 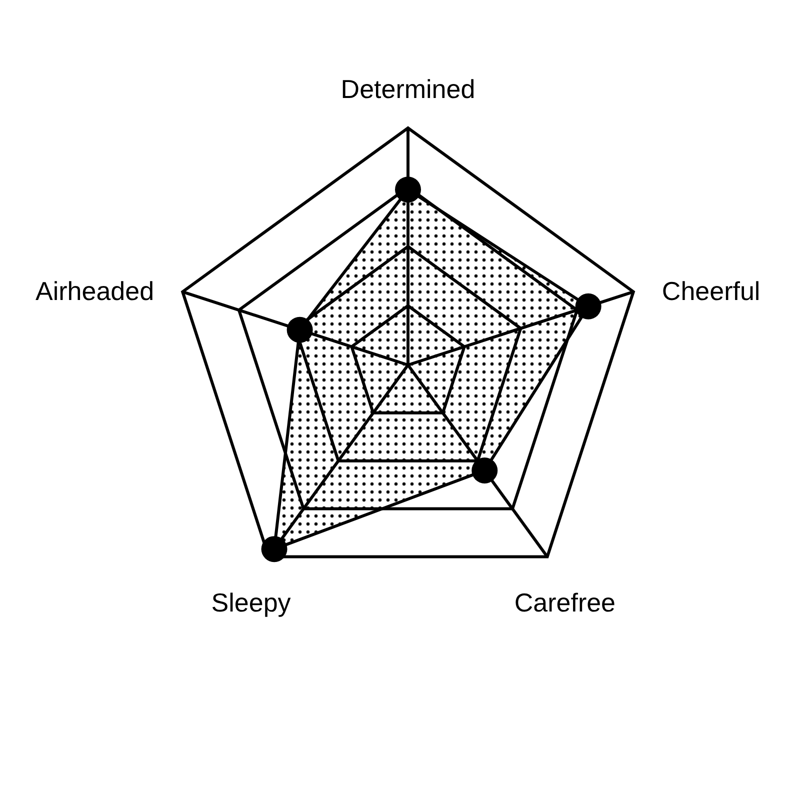 I want to click on spoke-label: Cheerful, so click(x=711, y=291).